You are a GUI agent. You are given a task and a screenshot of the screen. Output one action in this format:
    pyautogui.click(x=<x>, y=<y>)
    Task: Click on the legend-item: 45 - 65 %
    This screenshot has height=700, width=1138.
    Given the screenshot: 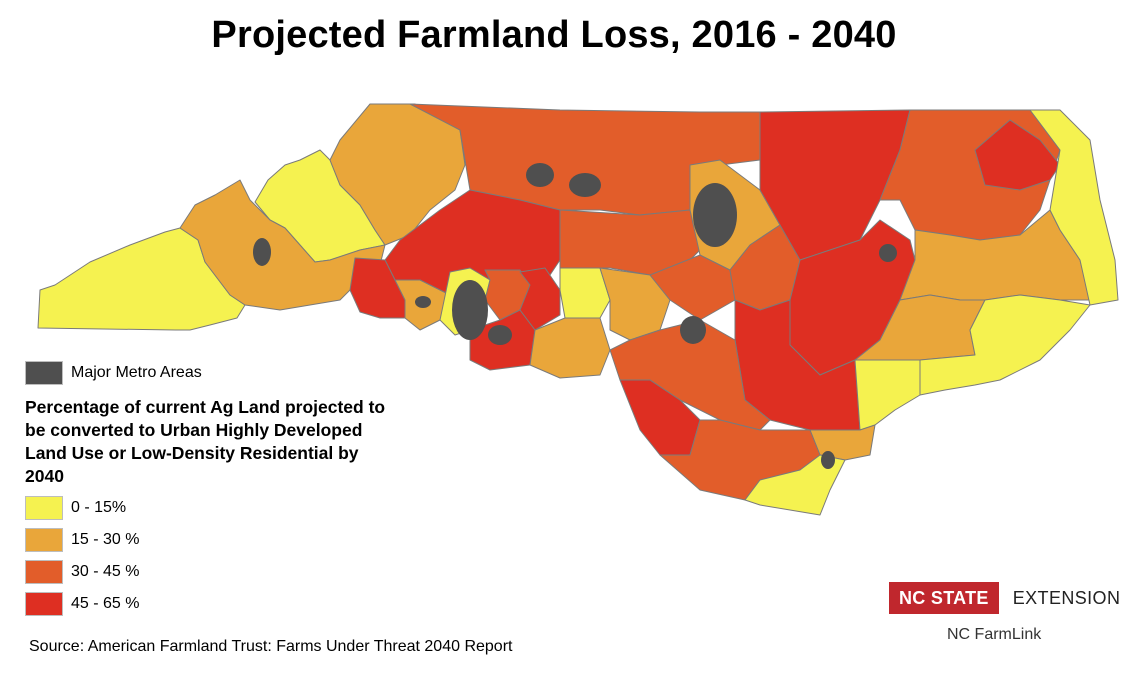 What is the action you would take?
    pyautogui.click(x=82, y=604)
    